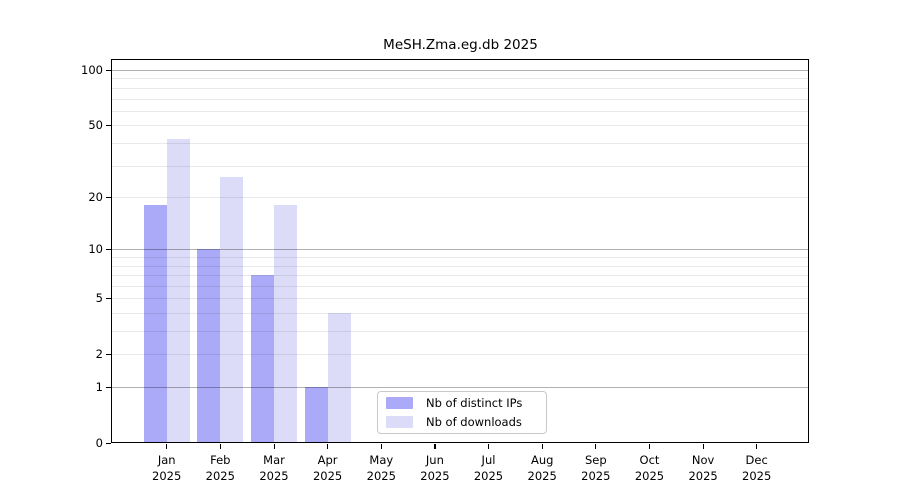 The height and width of the screenshot is (500, 900). I want to click on chart-title: MeSH.Zma.eg.db 2025, so click(460, 45).